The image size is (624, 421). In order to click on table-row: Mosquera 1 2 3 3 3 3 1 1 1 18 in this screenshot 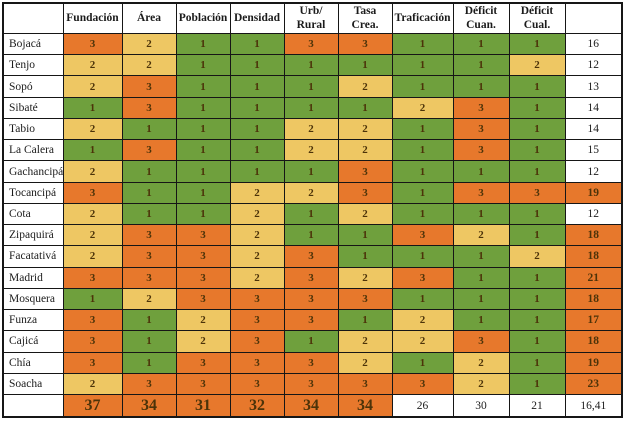, I will do `click(312, 299)`.